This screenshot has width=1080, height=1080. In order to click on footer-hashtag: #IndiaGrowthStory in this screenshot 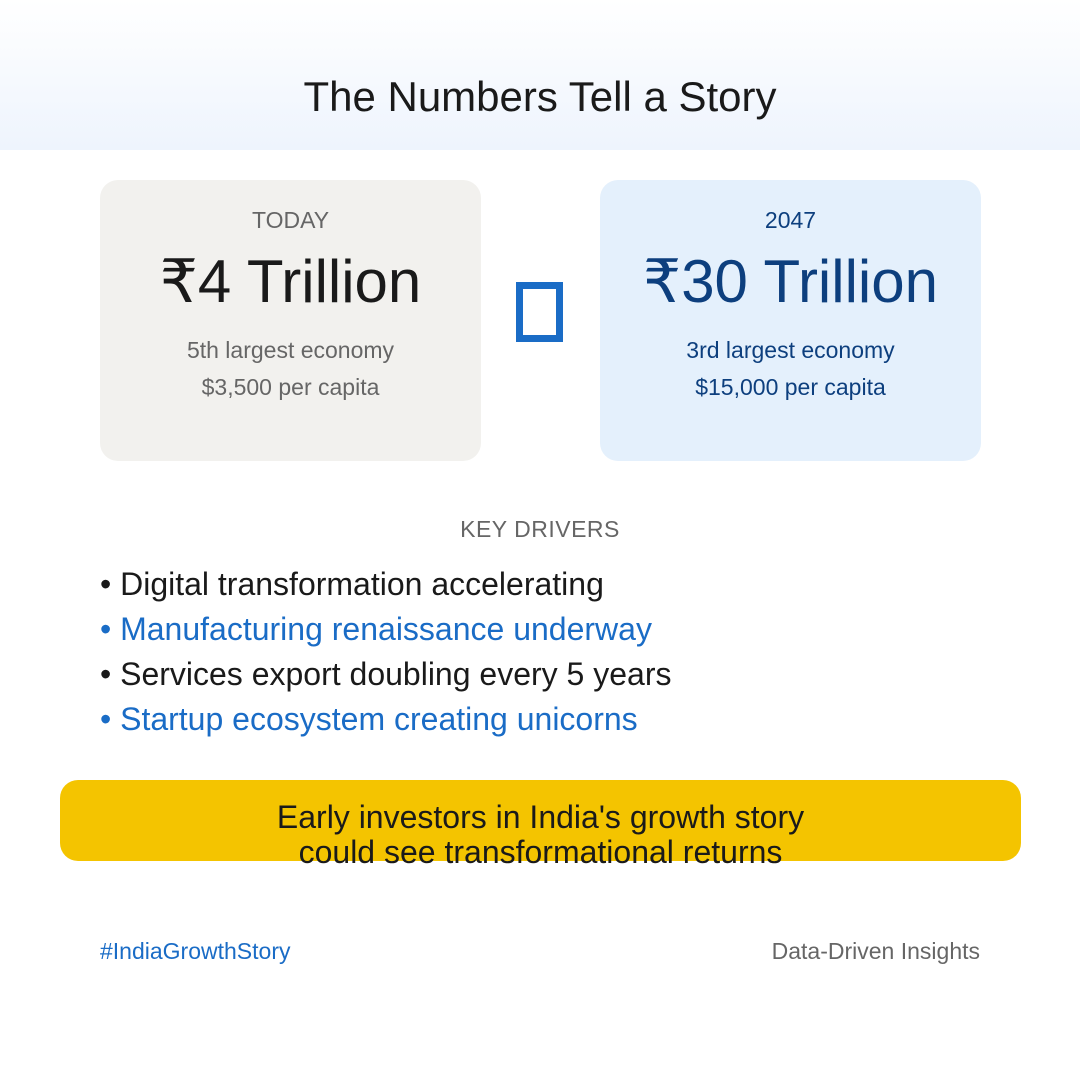, I will do `click(195, 951)`.